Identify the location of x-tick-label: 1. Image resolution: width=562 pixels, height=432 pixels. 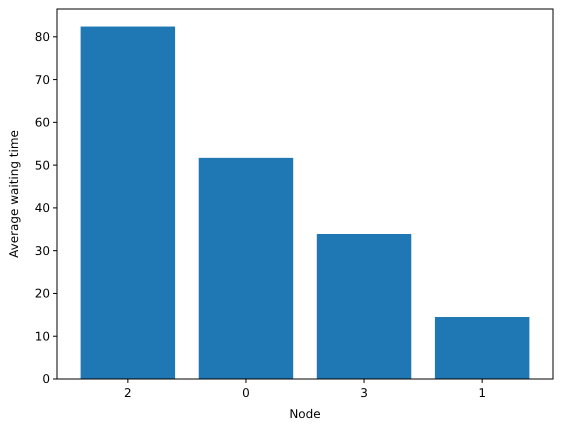
(482, 393).